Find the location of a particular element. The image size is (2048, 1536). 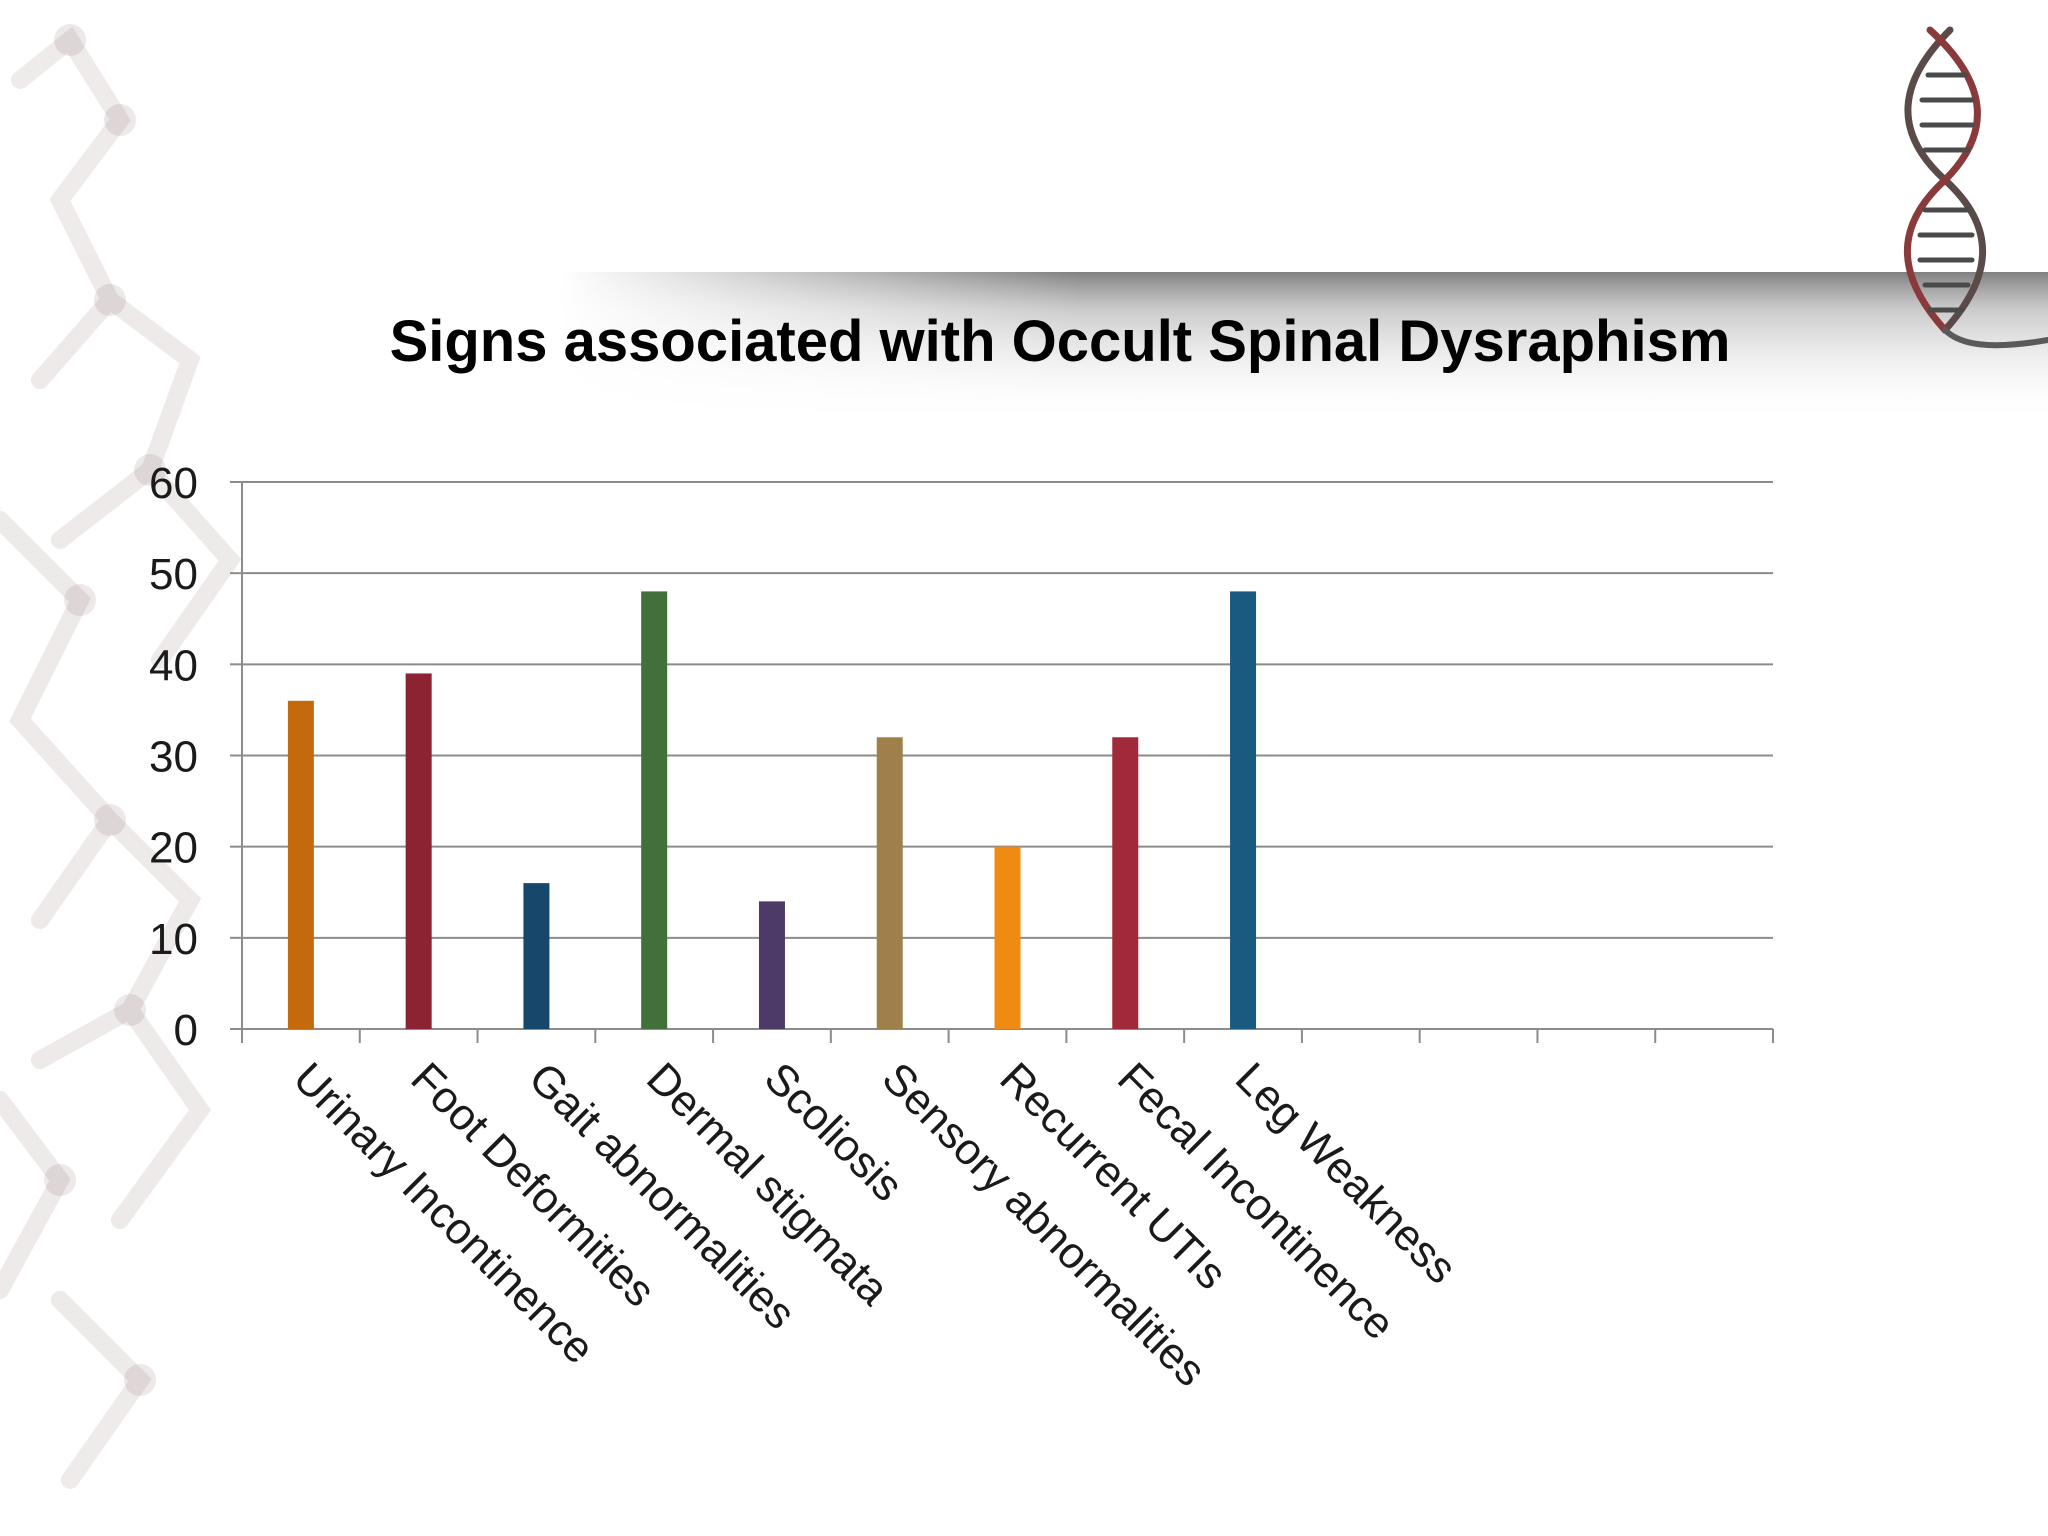

y-tick-labels: 0 10 20 30 40 50 60 is located at coordinates (173, 757).